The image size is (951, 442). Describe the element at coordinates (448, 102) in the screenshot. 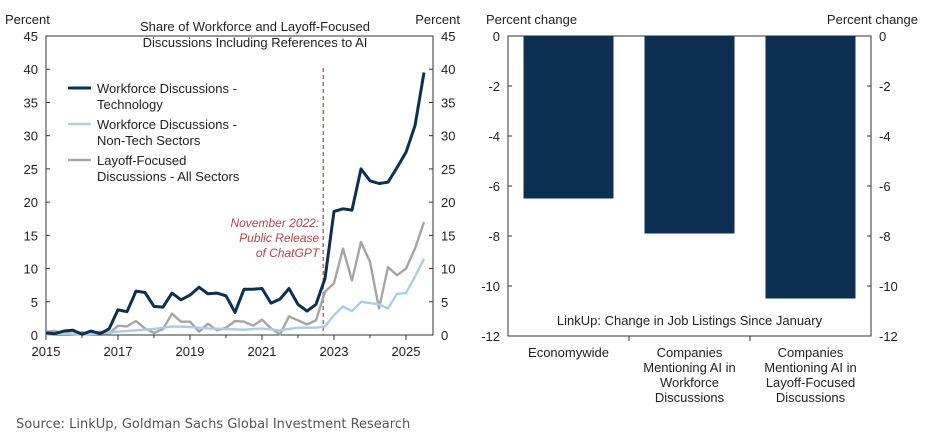

I see `right-y-tick-label: 35` at that location.